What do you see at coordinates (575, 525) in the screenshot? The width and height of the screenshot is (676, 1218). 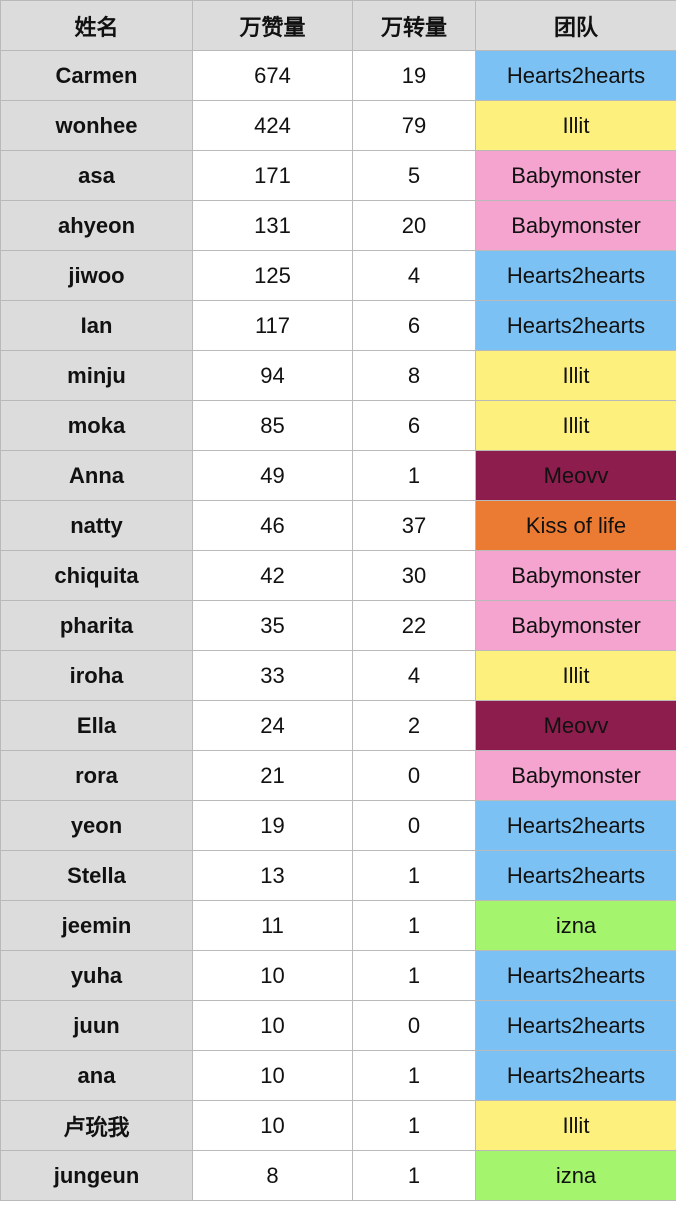 I see `team-cell: Kiss of life` at bounding box center [575, 525].